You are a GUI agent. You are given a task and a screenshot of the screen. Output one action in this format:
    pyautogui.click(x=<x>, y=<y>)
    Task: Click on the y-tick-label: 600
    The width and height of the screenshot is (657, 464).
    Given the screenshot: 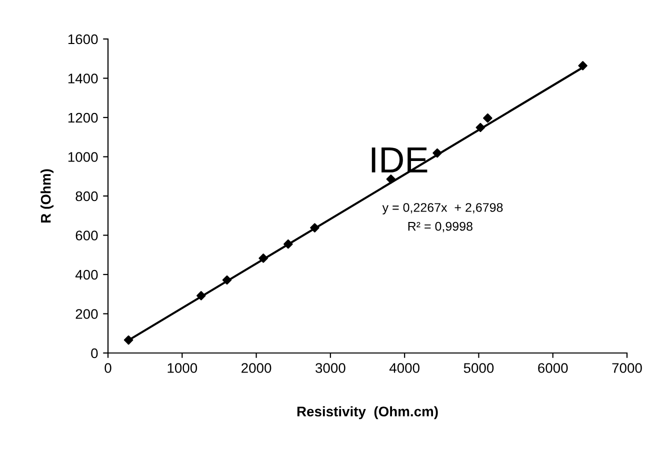 What is the action you would take?
    pyautogui.click(x=87, y=235)
    